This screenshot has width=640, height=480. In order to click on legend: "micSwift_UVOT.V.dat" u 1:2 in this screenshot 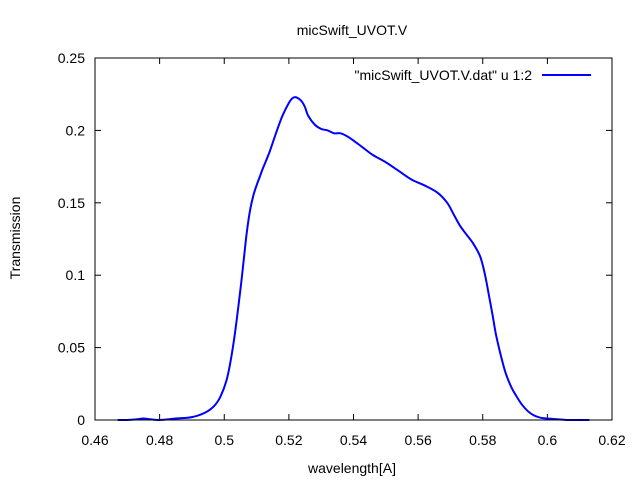, I will do `click(473, 75)`.